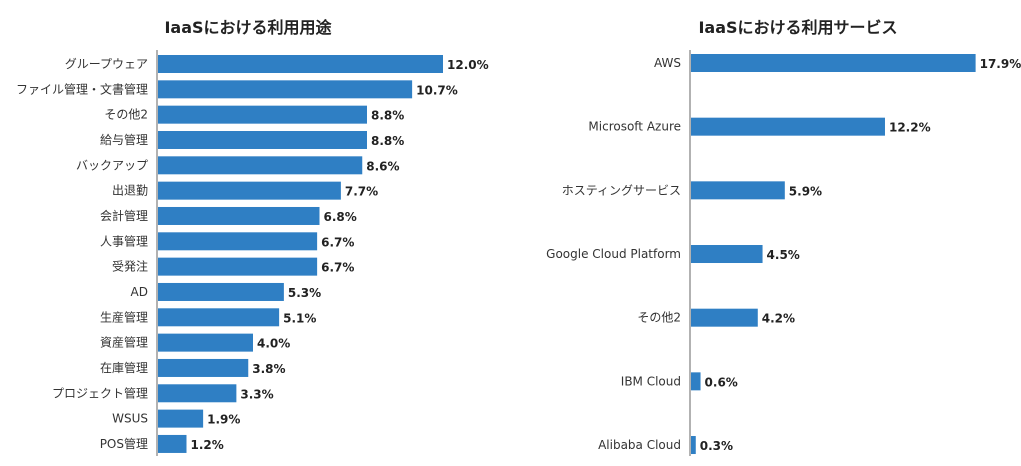 The width and height of the screenshot is (1021, 466). I want to click on left-category-label: 会計管理, so click(124, 215).